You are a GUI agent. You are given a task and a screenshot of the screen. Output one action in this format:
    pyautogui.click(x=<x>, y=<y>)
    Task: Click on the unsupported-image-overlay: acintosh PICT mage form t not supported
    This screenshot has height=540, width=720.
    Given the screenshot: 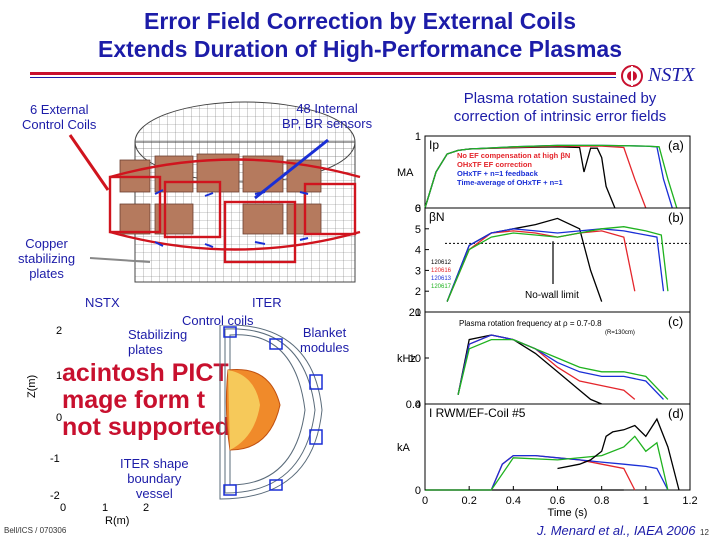 What is the action you would take?
    pyautogui.click(x=146, y=400)
    